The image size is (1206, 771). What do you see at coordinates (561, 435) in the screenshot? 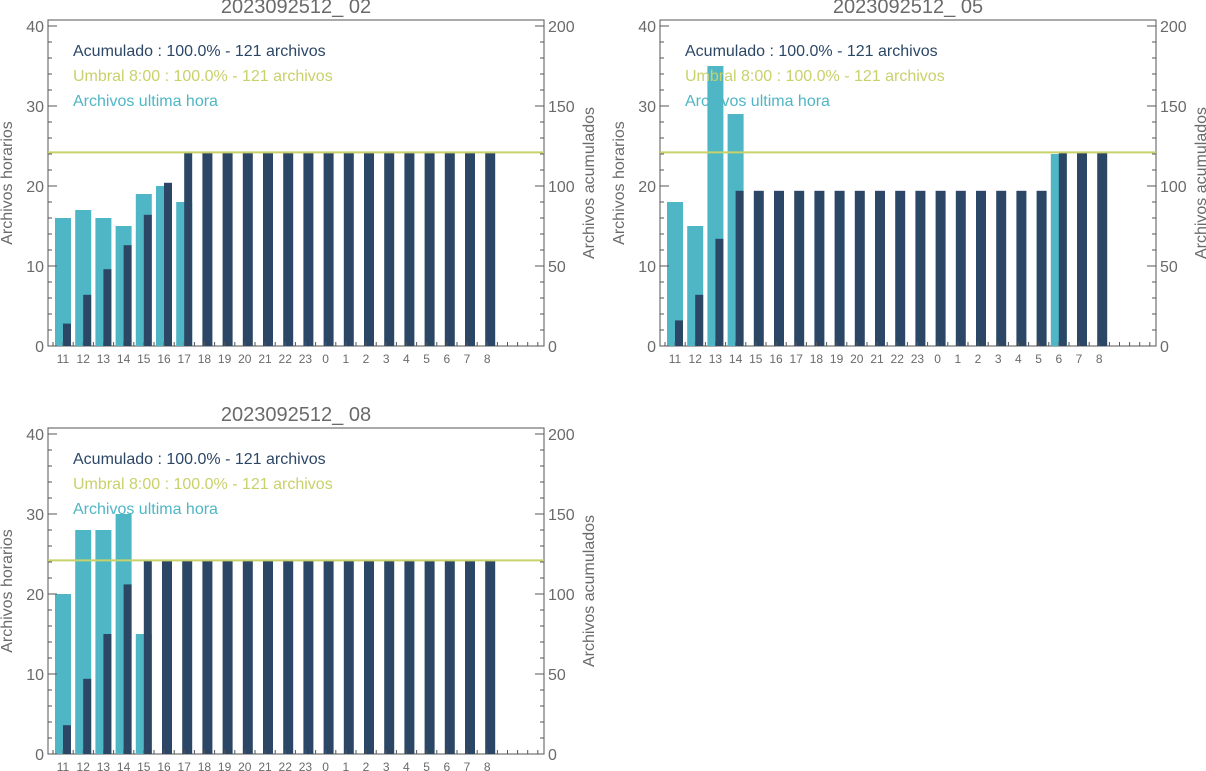
I see `y-right-tick-label: 200` at bounding box center [561, 435].